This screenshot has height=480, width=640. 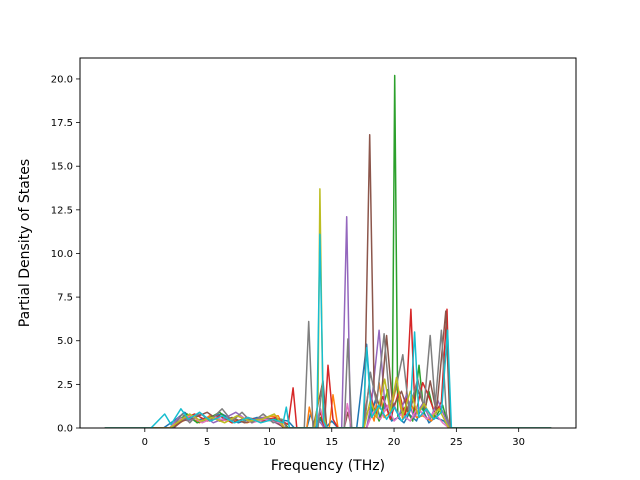 What do you see at coordinates (518, 442) in the screenshot?
I see `x-tick-label: 30` at bounding box center [518, 442].